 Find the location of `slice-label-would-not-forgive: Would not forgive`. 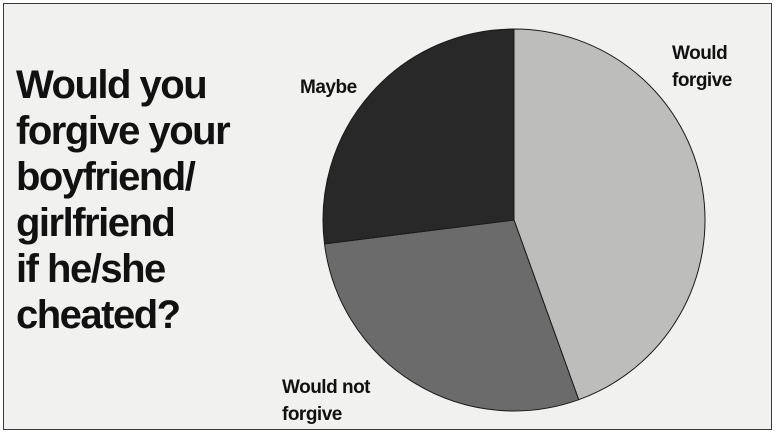

slice-label-would-not-forgive: Would not forgive is located at coordinates (326, 401).